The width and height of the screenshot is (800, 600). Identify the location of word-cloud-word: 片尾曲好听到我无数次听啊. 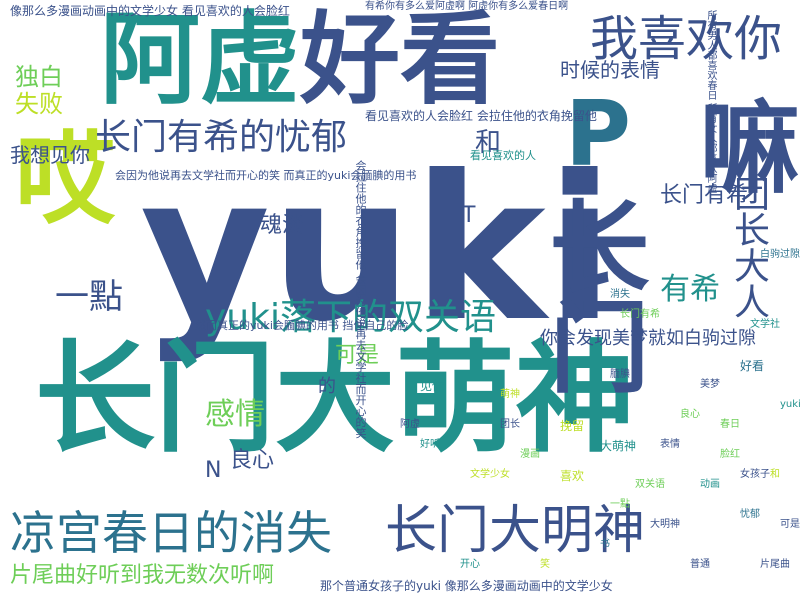
(142, 575).